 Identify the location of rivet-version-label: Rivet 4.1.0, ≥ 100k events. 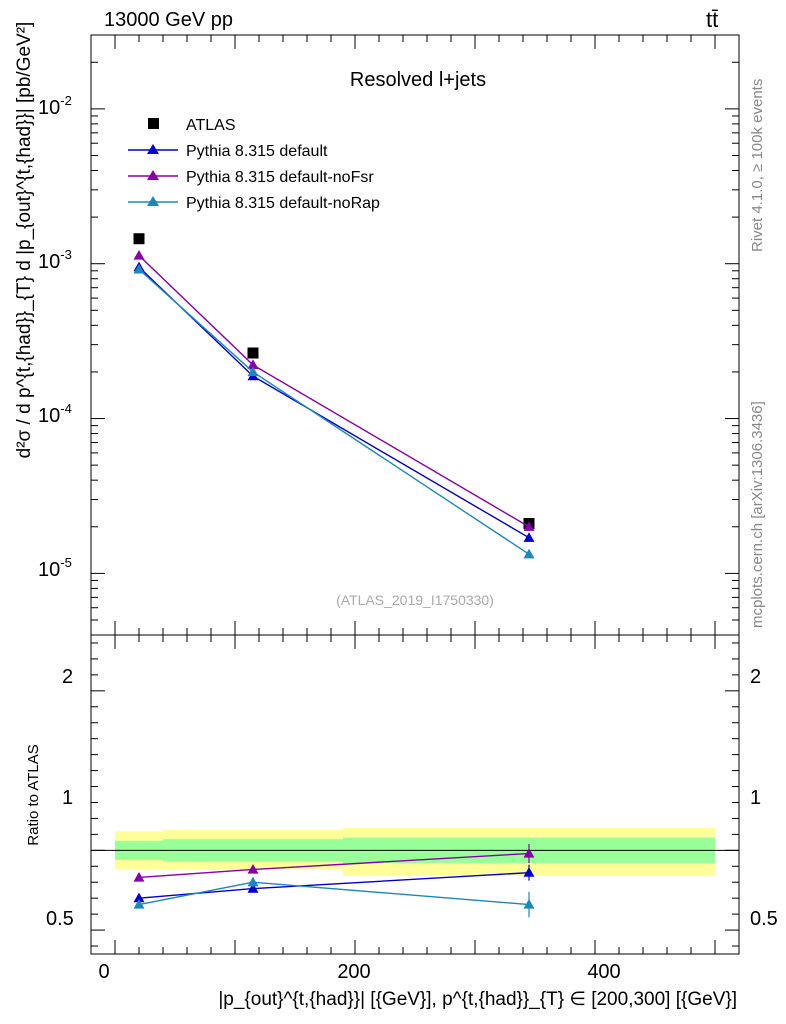
(757, 165).